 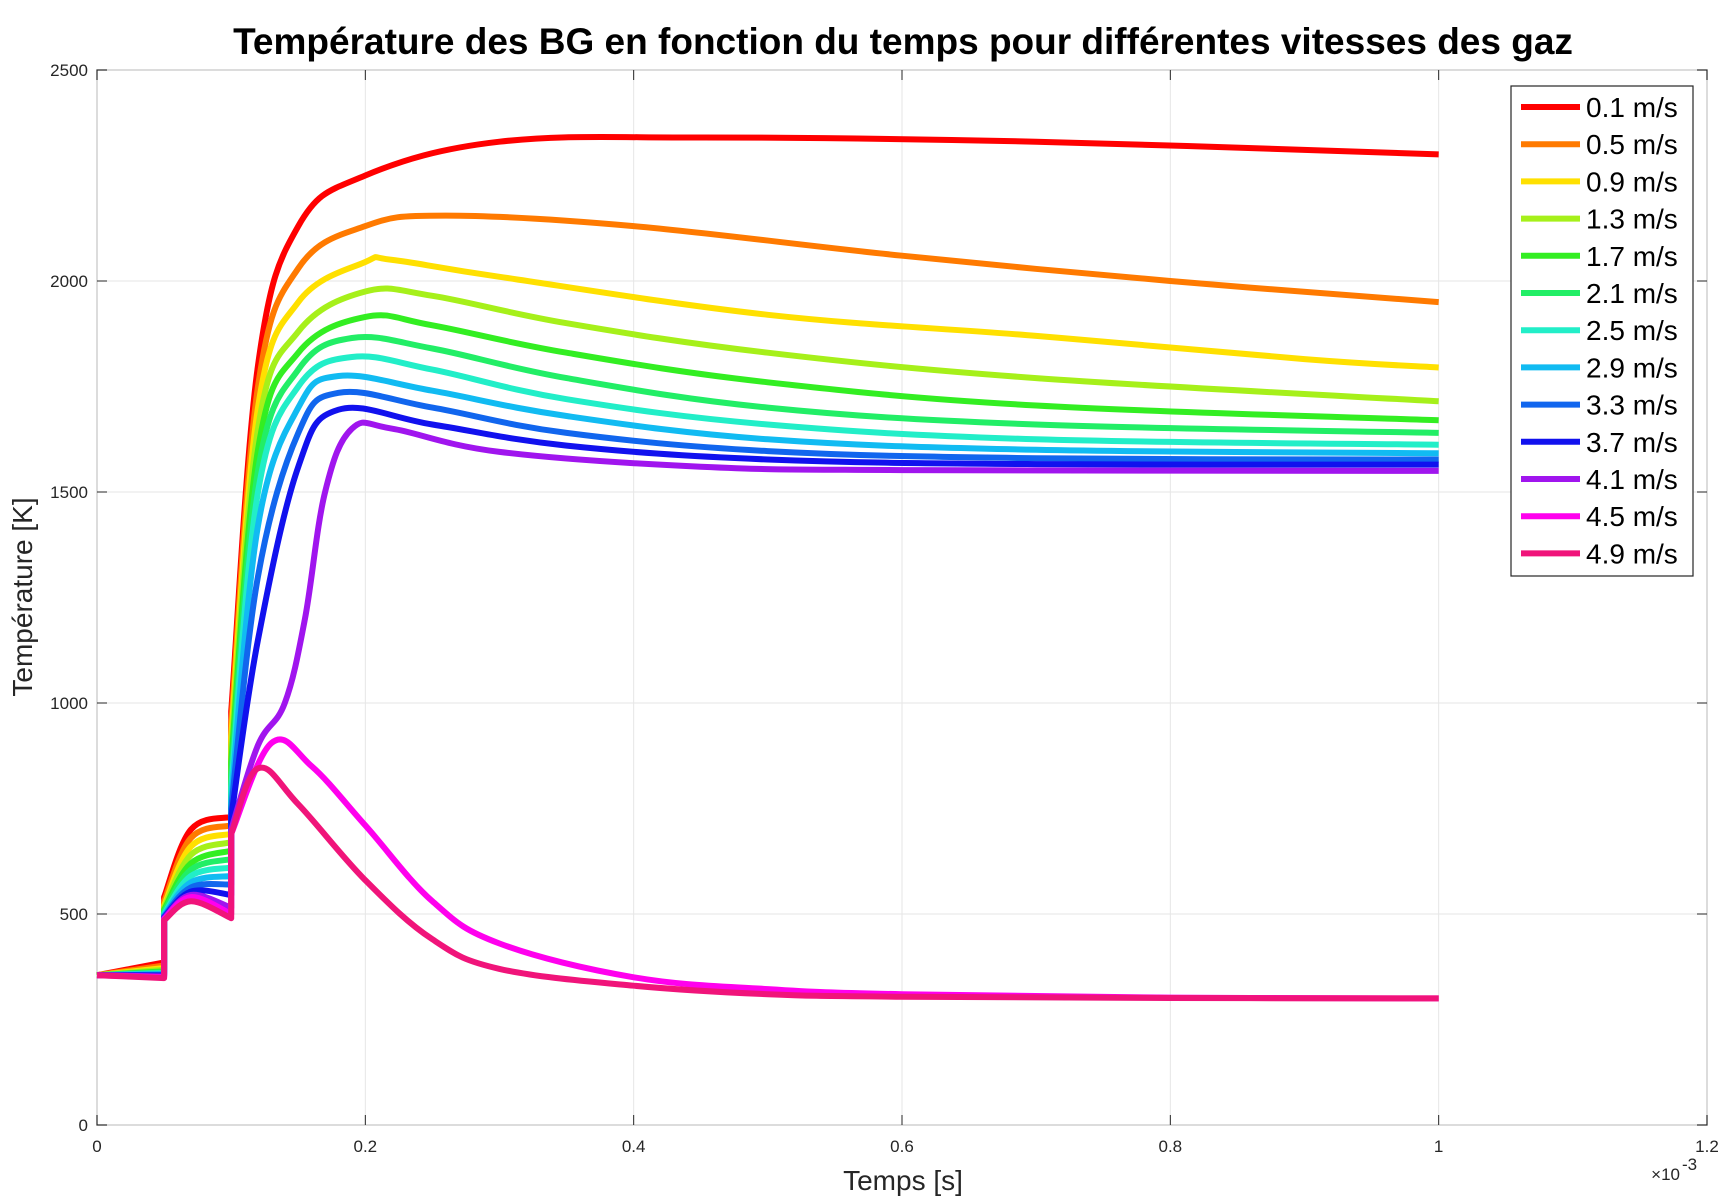 I want to click on legend-entry: 3.7 m/s, so click(x=1632, y=442).